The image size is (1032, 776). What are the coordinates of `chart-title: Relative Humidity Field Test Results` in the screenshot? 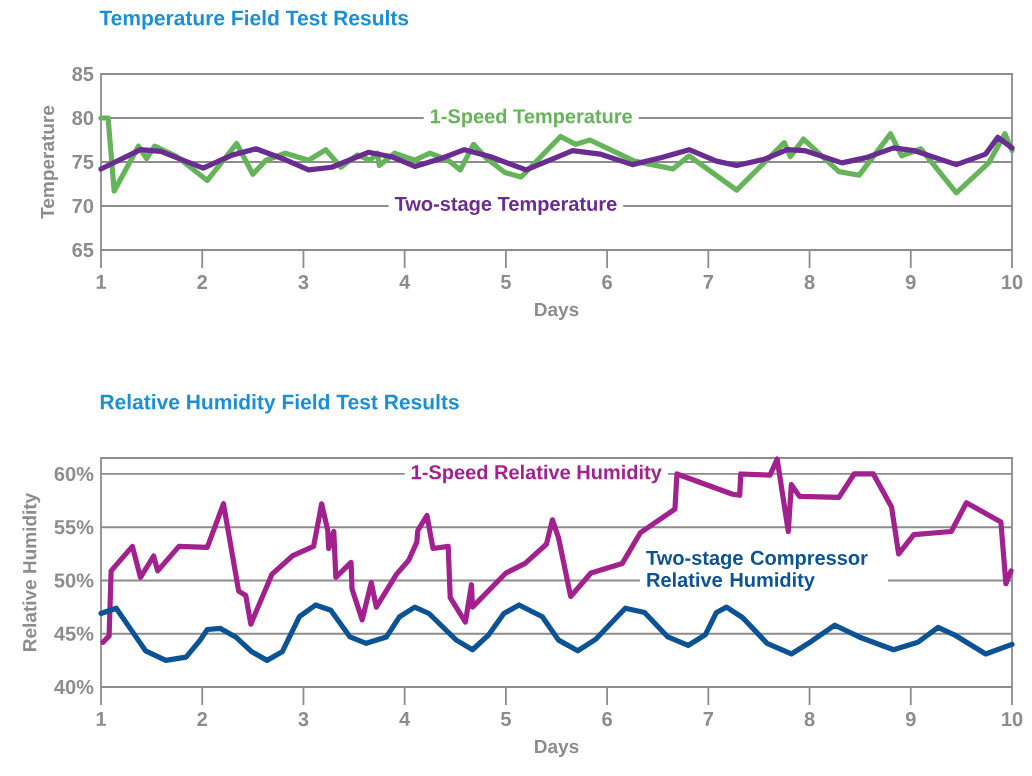 It's located at (279, 404).